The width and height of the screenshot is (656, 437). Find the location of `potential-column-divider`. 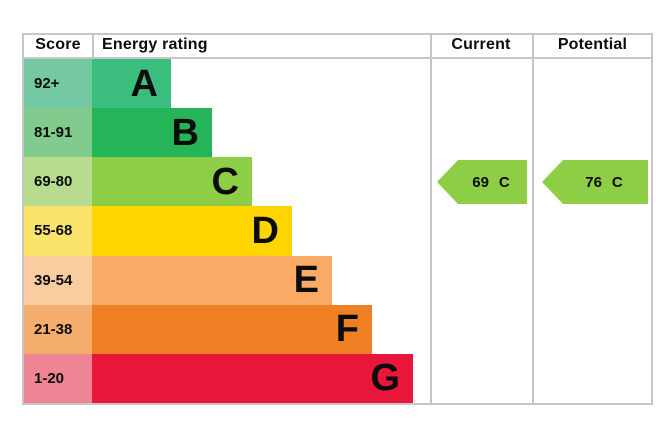

potential-column-divider is located at coordinates (533, 219).